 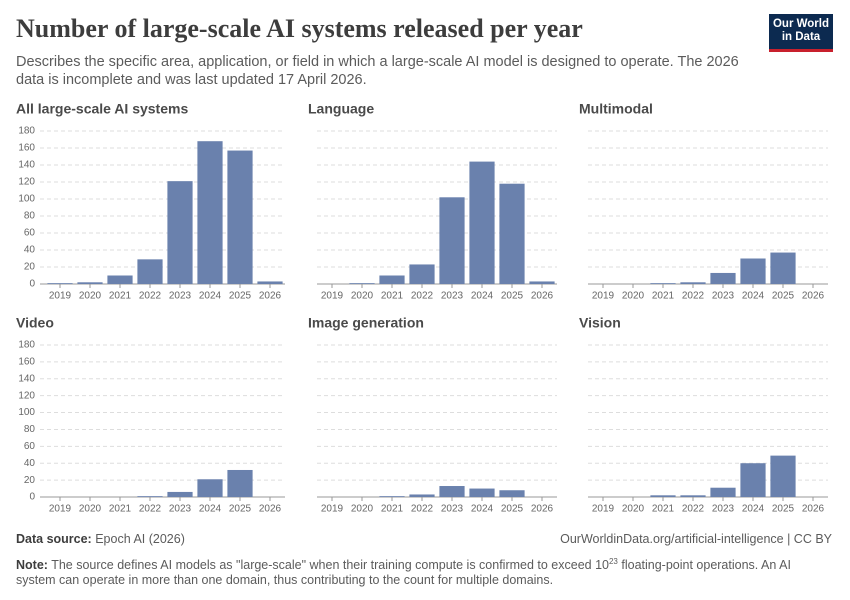 I want to click on logo-line: in Data, so click(x=801, y=37).